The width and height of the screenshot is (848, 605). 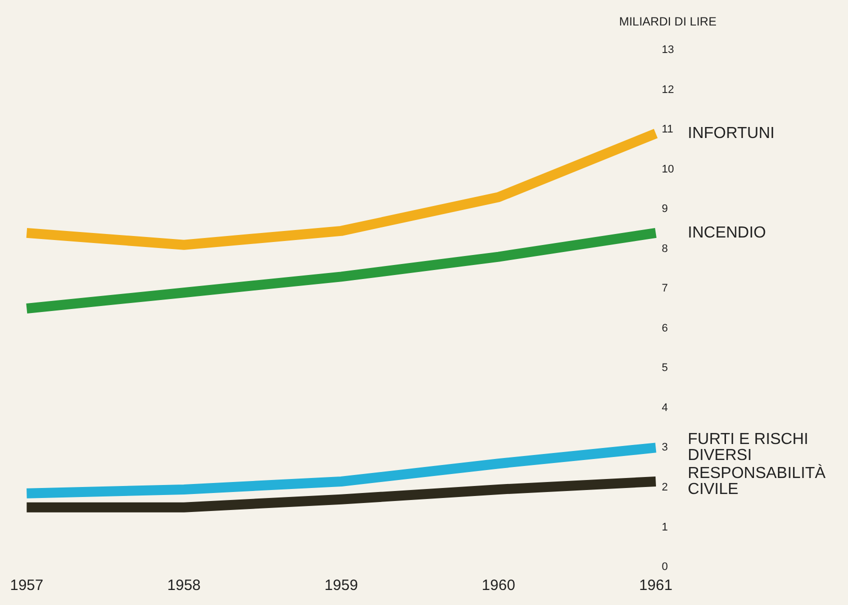 I want to click on x-tick-label: 1959, so click(x=341, y=585).